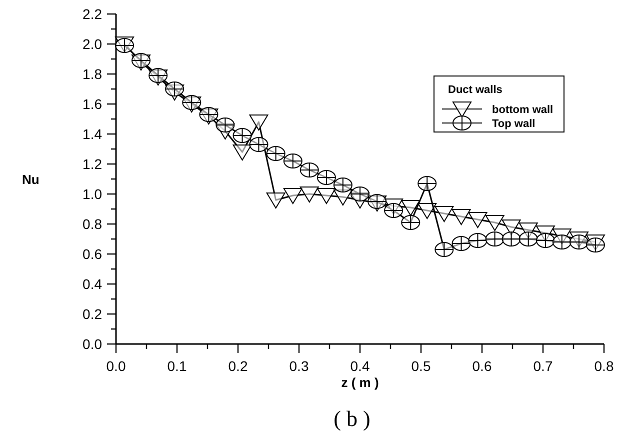 Image resolution: width=628 pixels, height=432 pixels. What do you see at coordinates (475, 90) in the screenshot?
I see `legend-title: Duct walls` at bounding box center [475, 90].